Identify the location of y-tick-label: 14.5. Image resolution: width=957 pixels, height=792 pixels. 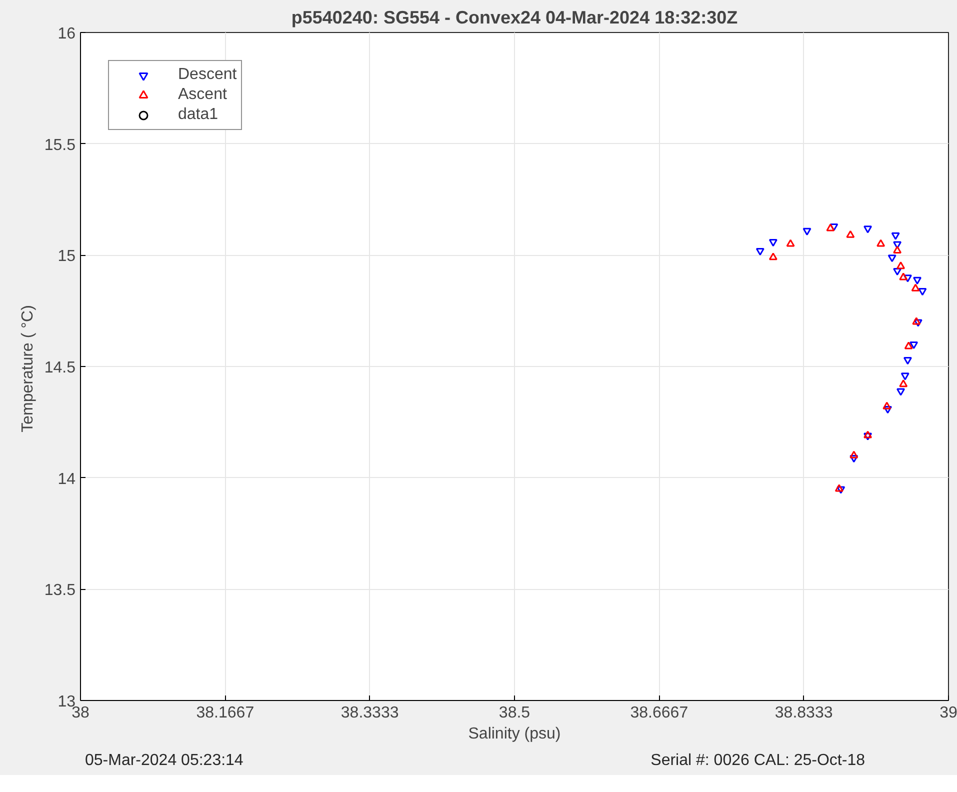
(60, 368).